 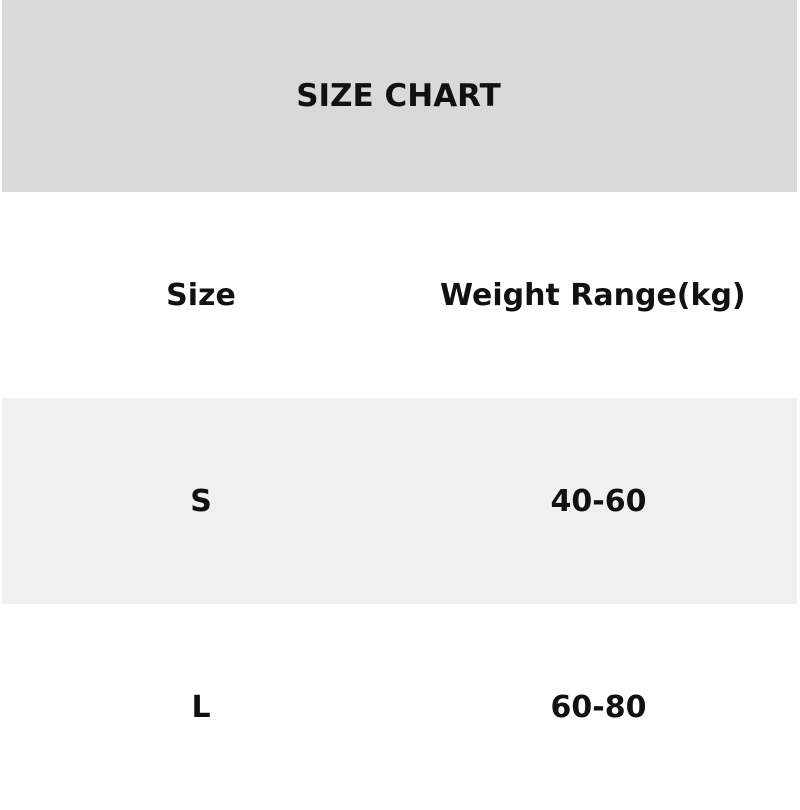 What do you see at coordinates (598, 501) in the screenshot?
I see `weight-range-cell: 40-60` at bounding box center [598, 501].